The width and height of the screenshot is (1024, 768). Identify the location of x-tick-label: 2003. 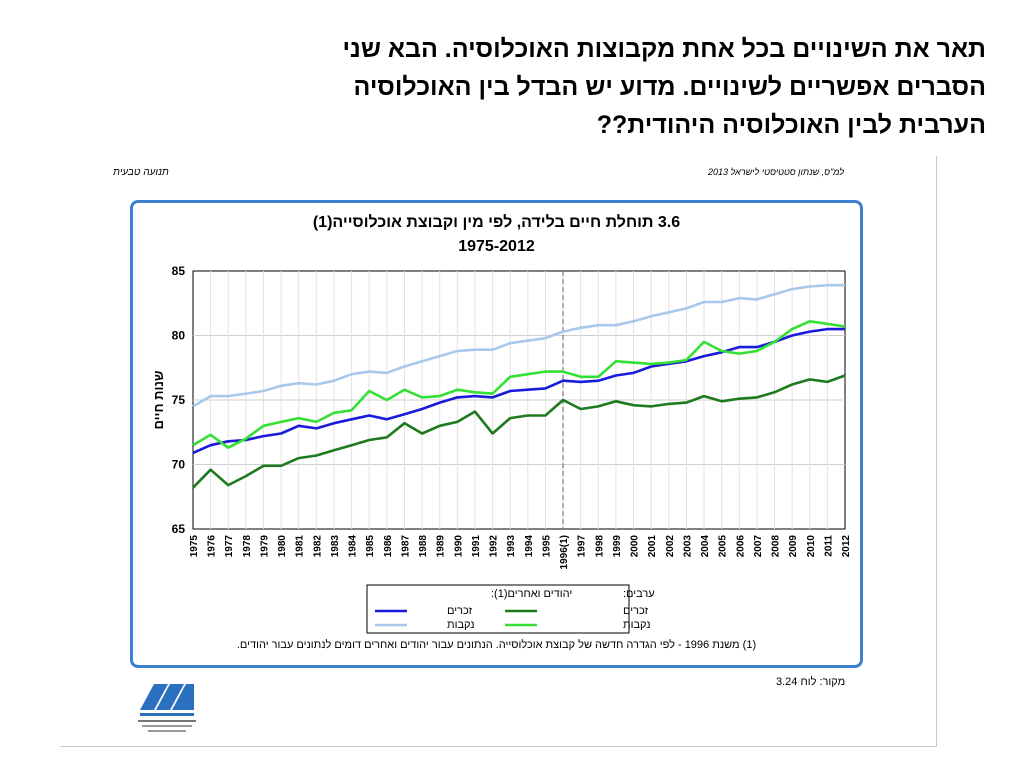
(687, 546).